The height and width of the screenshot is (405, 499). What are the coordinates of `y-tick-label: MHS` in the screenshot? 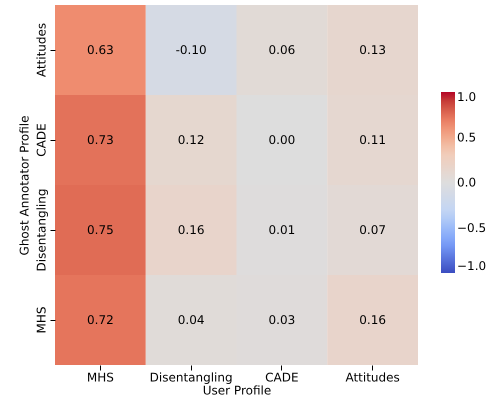 It's located at (41, 320).